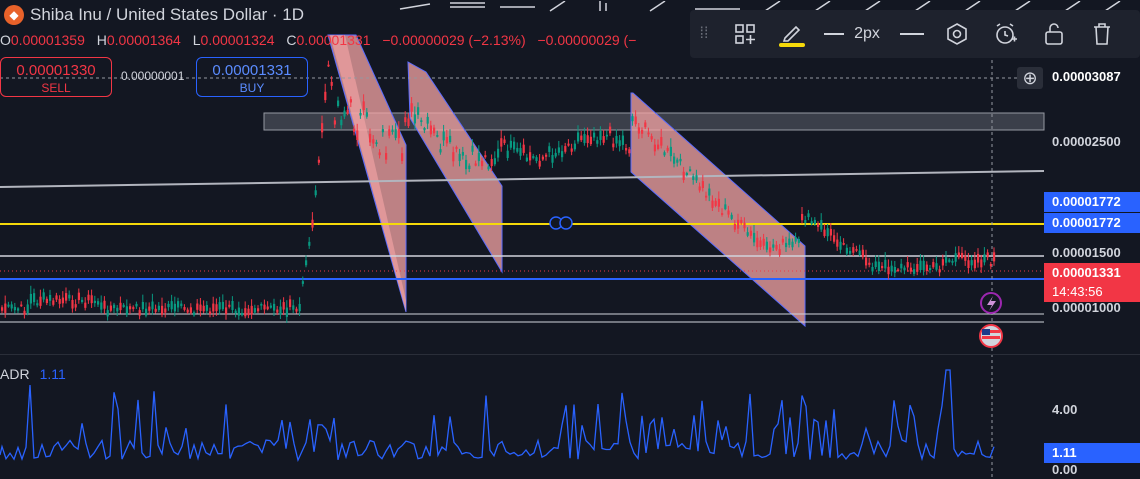  Describe the element at coordinates (912, 34) in the screenshot. I see `line-style-button` at that location.